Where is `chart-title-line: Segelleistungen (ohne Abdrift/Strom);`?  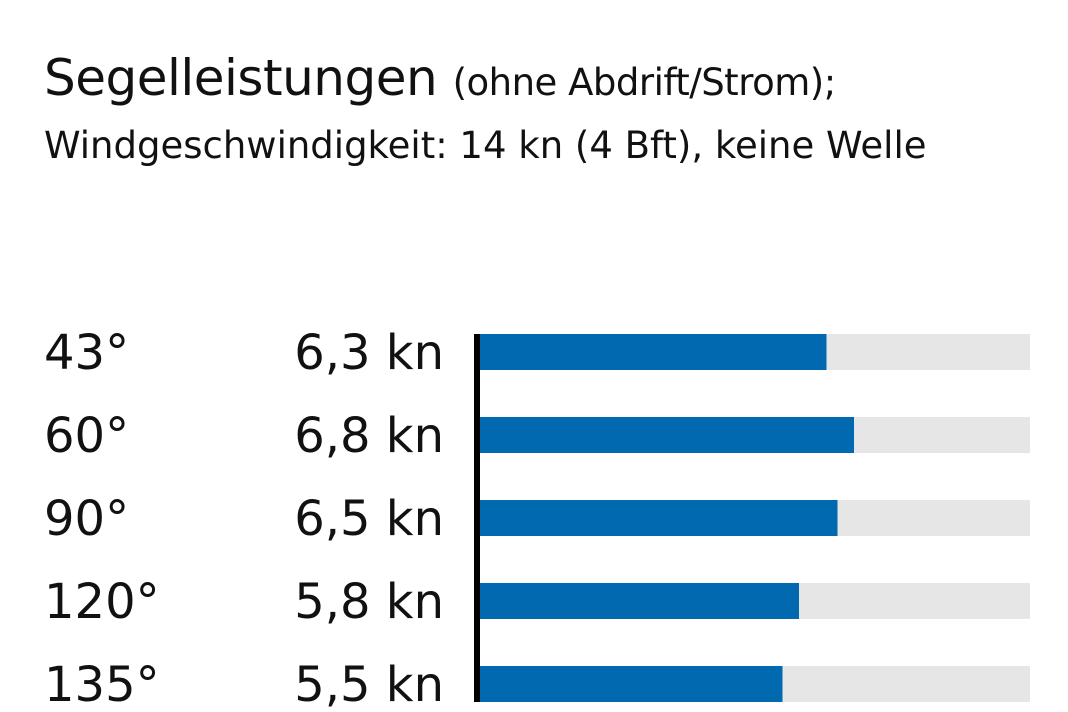
chart-title-line: Segelleistungen (ohne Abdrift/Strom); is located at coordinates (544, 80).